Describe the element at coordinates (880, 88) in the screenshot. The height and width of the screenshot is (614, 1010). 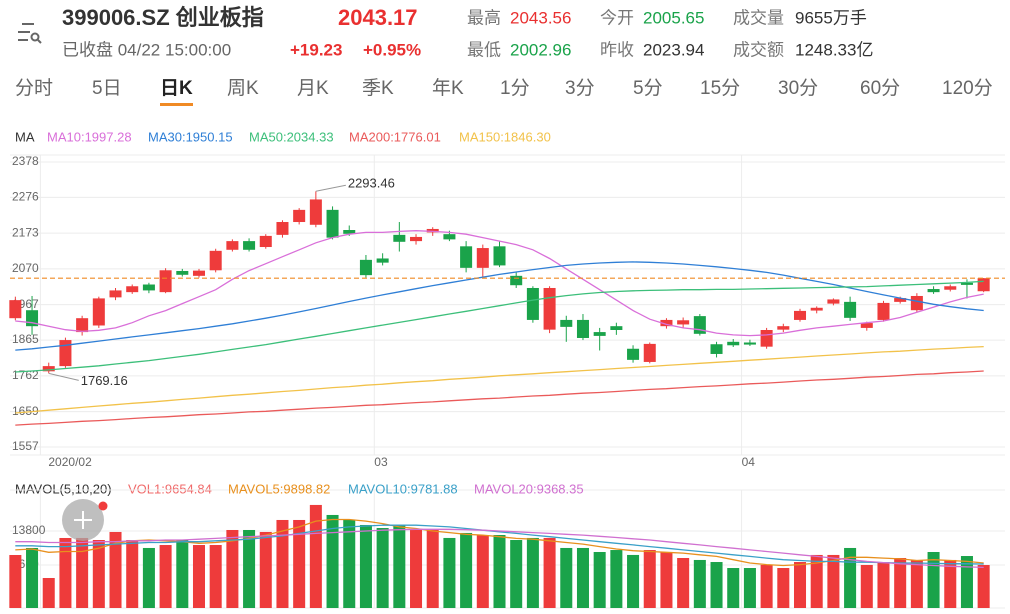
I see `tab: 60分` at that location.